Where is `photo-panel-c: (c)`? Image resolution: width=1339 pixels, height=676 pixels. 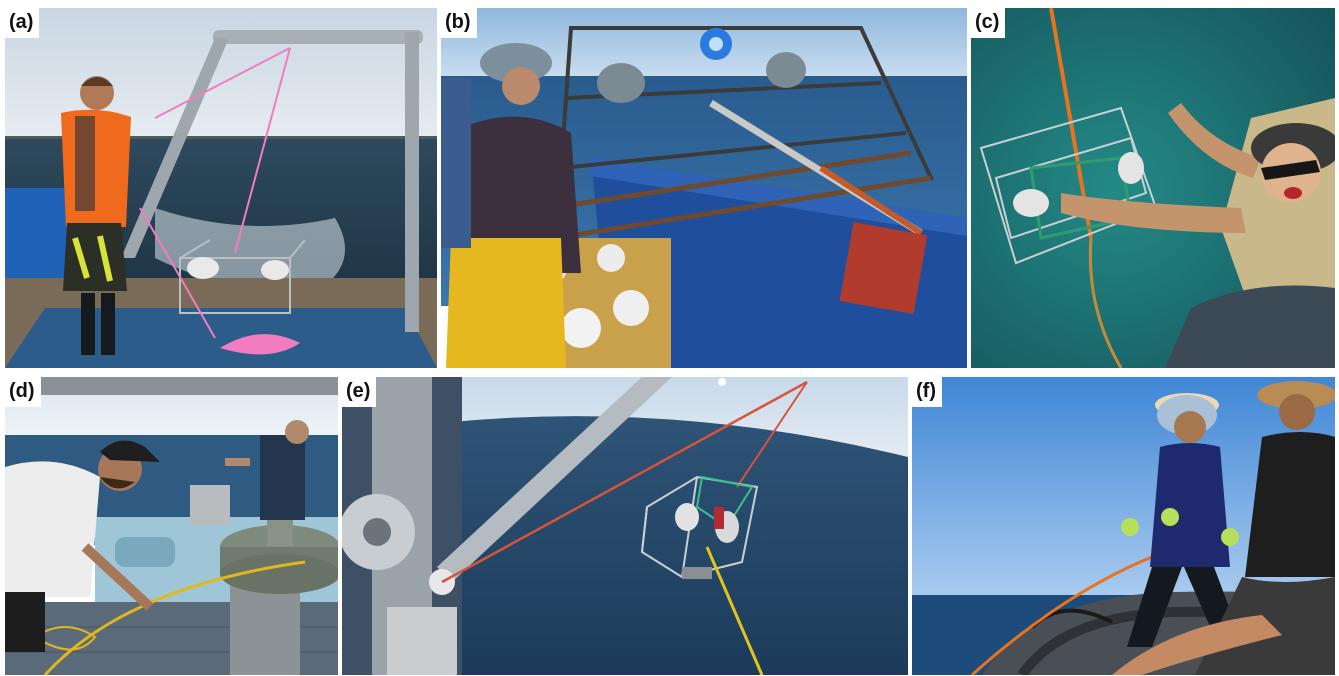
photo-panel-c: (c) is located at coordinates (1153, 188).